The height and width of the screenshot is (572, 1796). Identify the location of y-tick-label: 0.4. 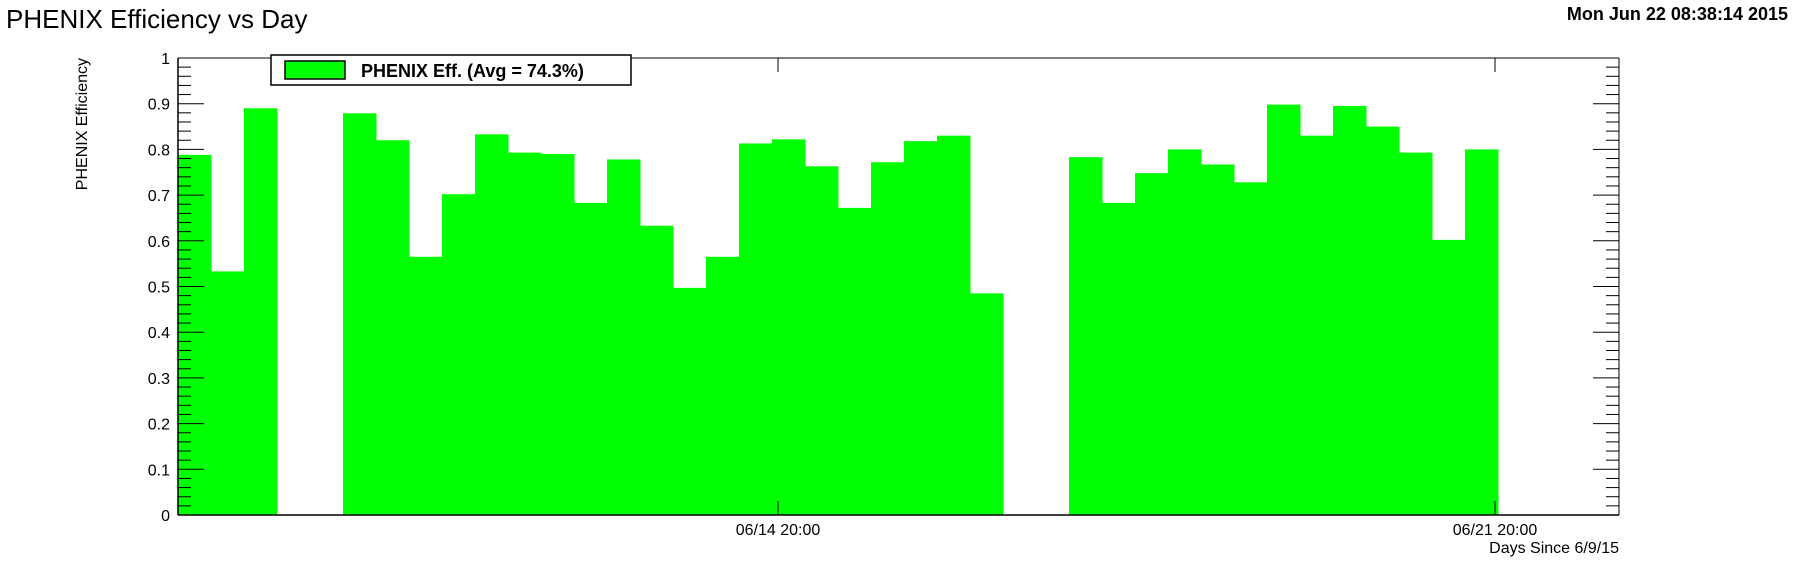
(159, 333).